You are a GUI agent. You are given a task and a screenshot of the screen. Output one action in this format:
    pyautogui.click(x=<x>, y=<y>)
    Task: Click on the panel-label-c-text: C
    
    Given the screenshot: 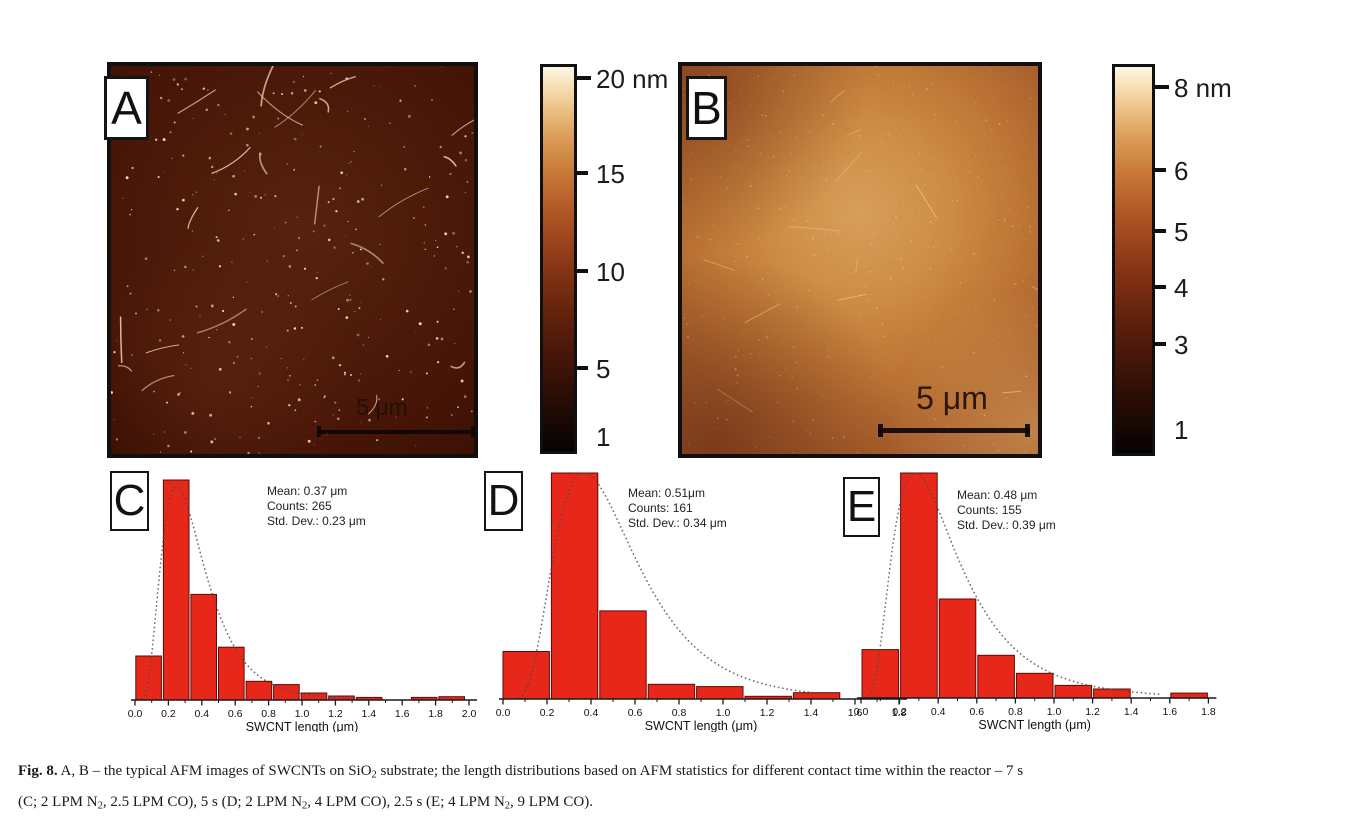 What is the action you would take?
    pyautogui.click(x=129, y=500)
    